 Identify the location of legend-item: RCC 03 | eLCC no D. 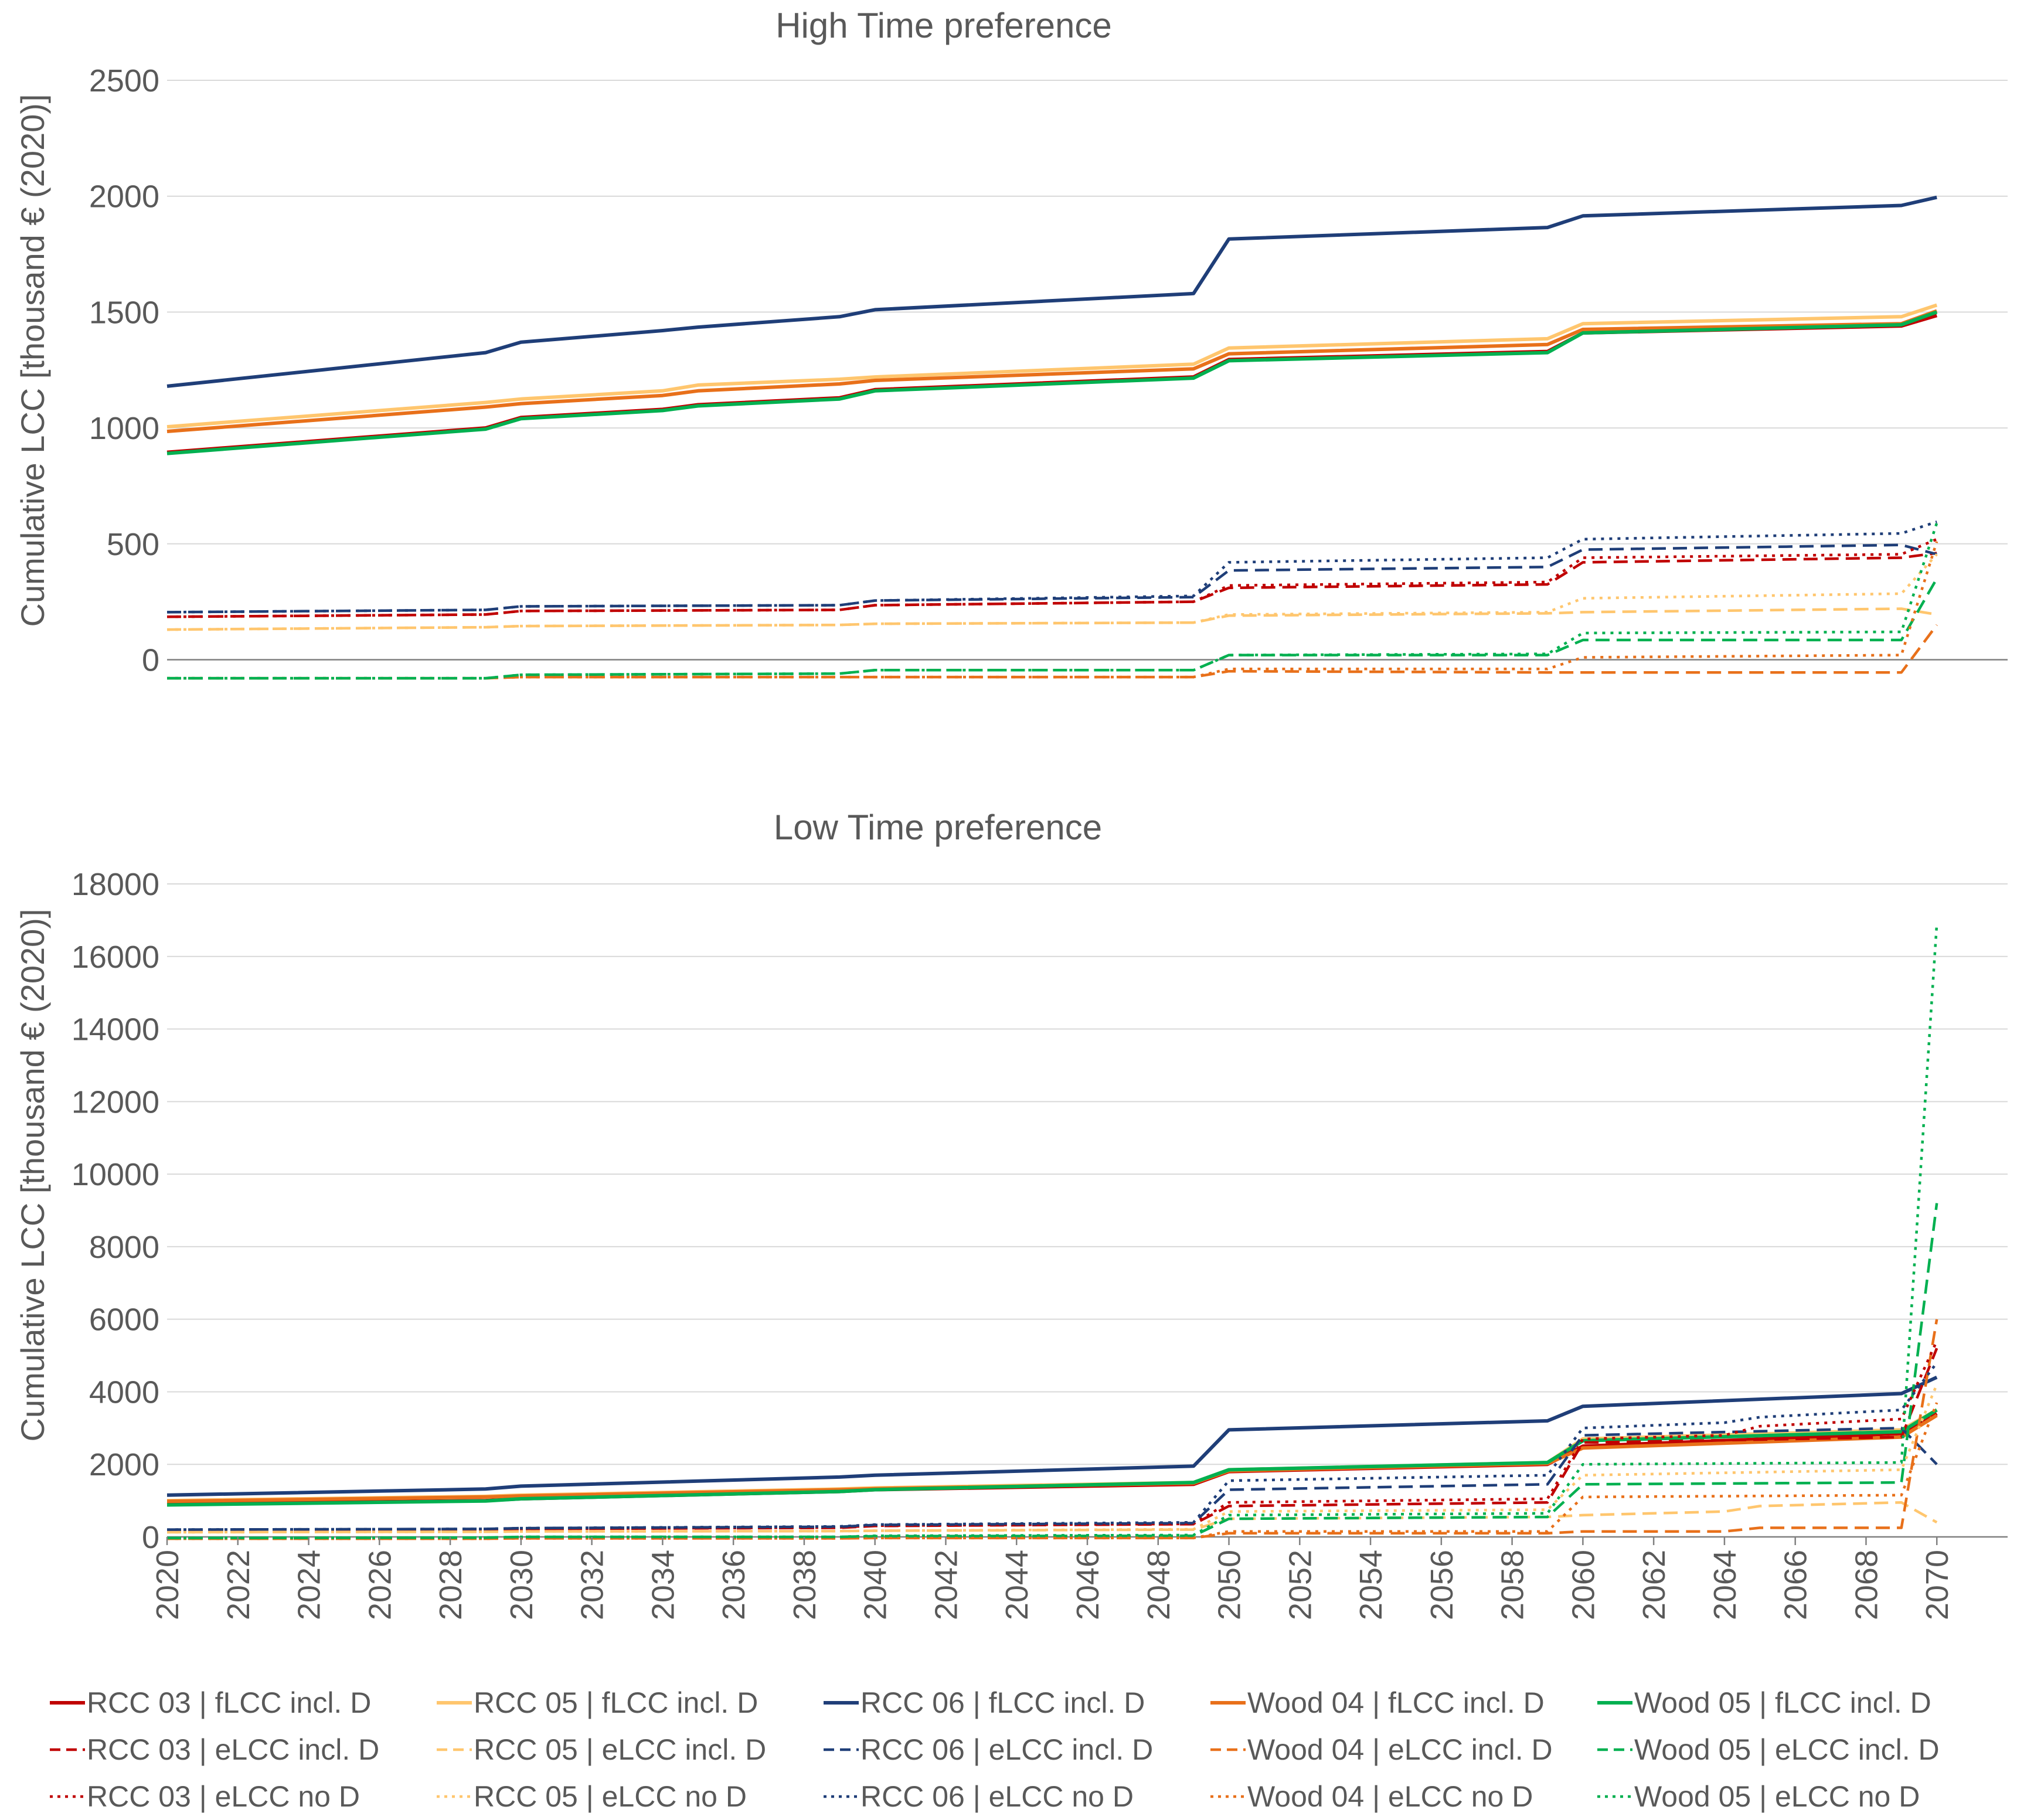
(205, 1797).